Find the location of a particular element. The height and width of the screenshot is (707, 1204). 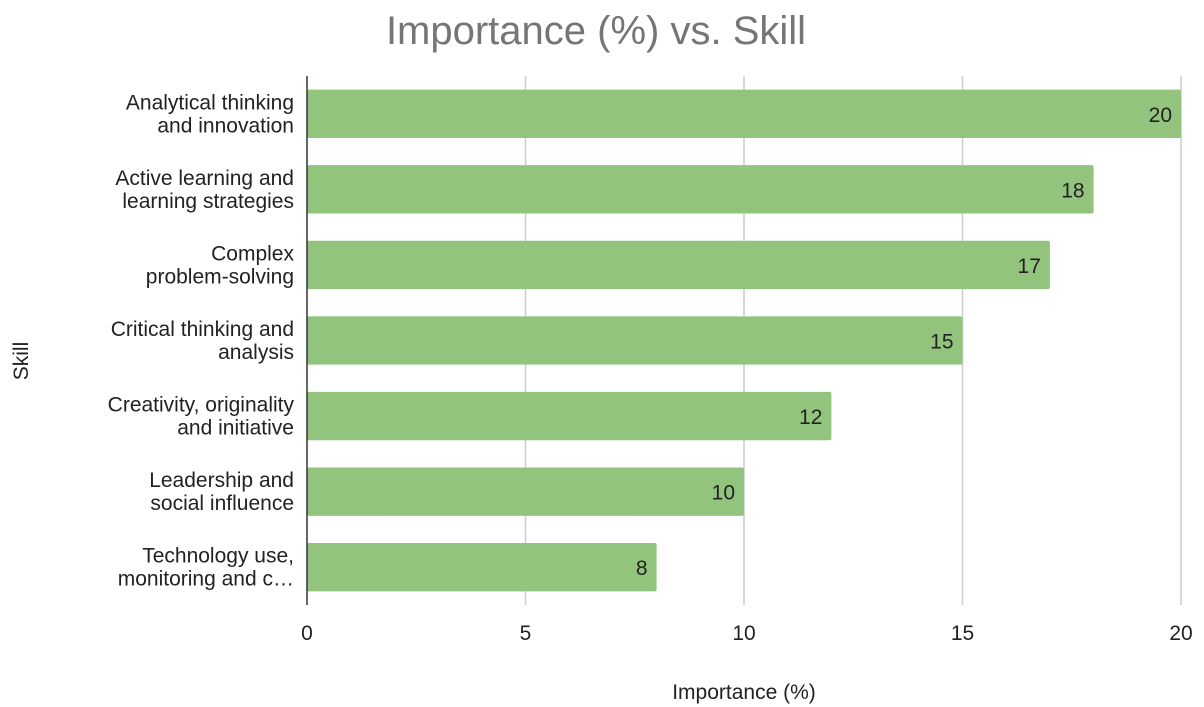

x-tick-label: 0 is located at coordinates (307, 633).